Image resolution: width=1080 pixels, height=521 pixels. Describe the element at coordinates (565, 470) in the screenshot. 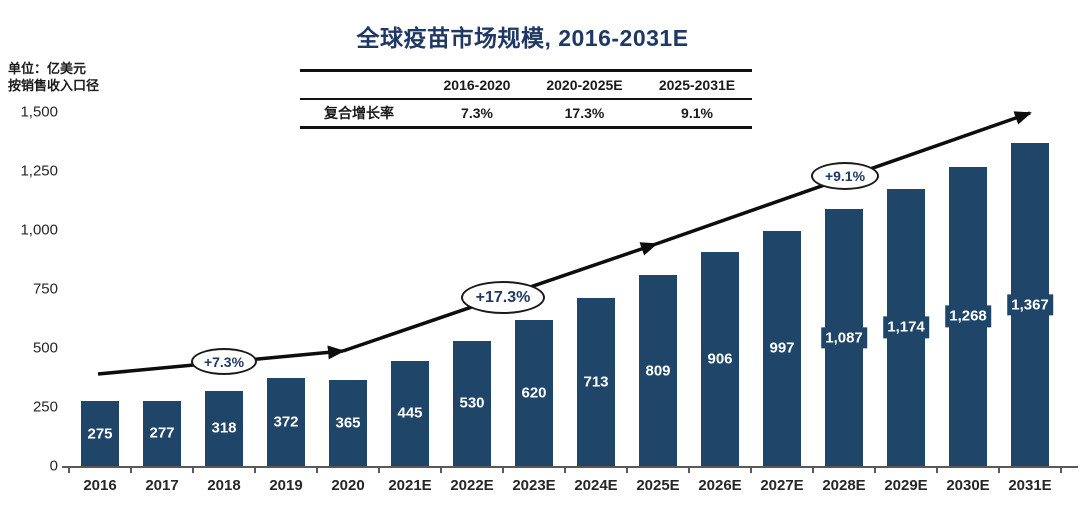

I see `x-axis-tick-marks` at that location.